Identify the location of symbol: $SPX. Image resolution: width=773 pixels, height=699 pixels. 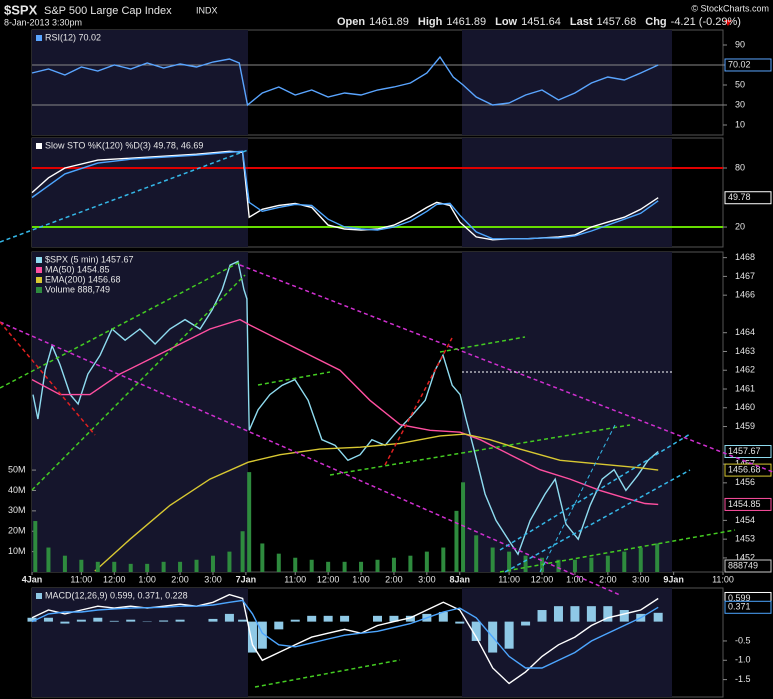
(21, 9).